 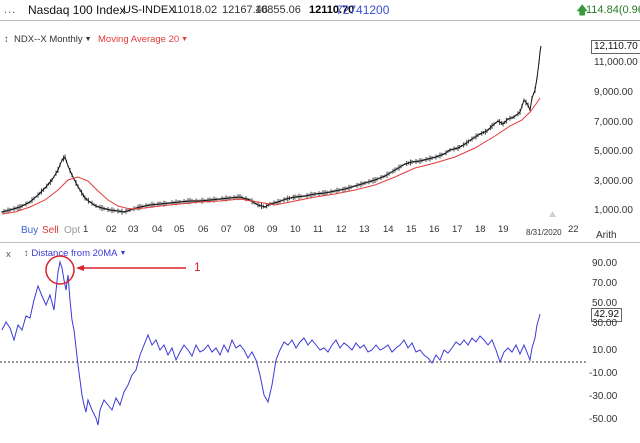 What do you see at coordinates (480, 229) in the screenshot?
I see `x-axis-label: 18` at bounding box center [480, 229].